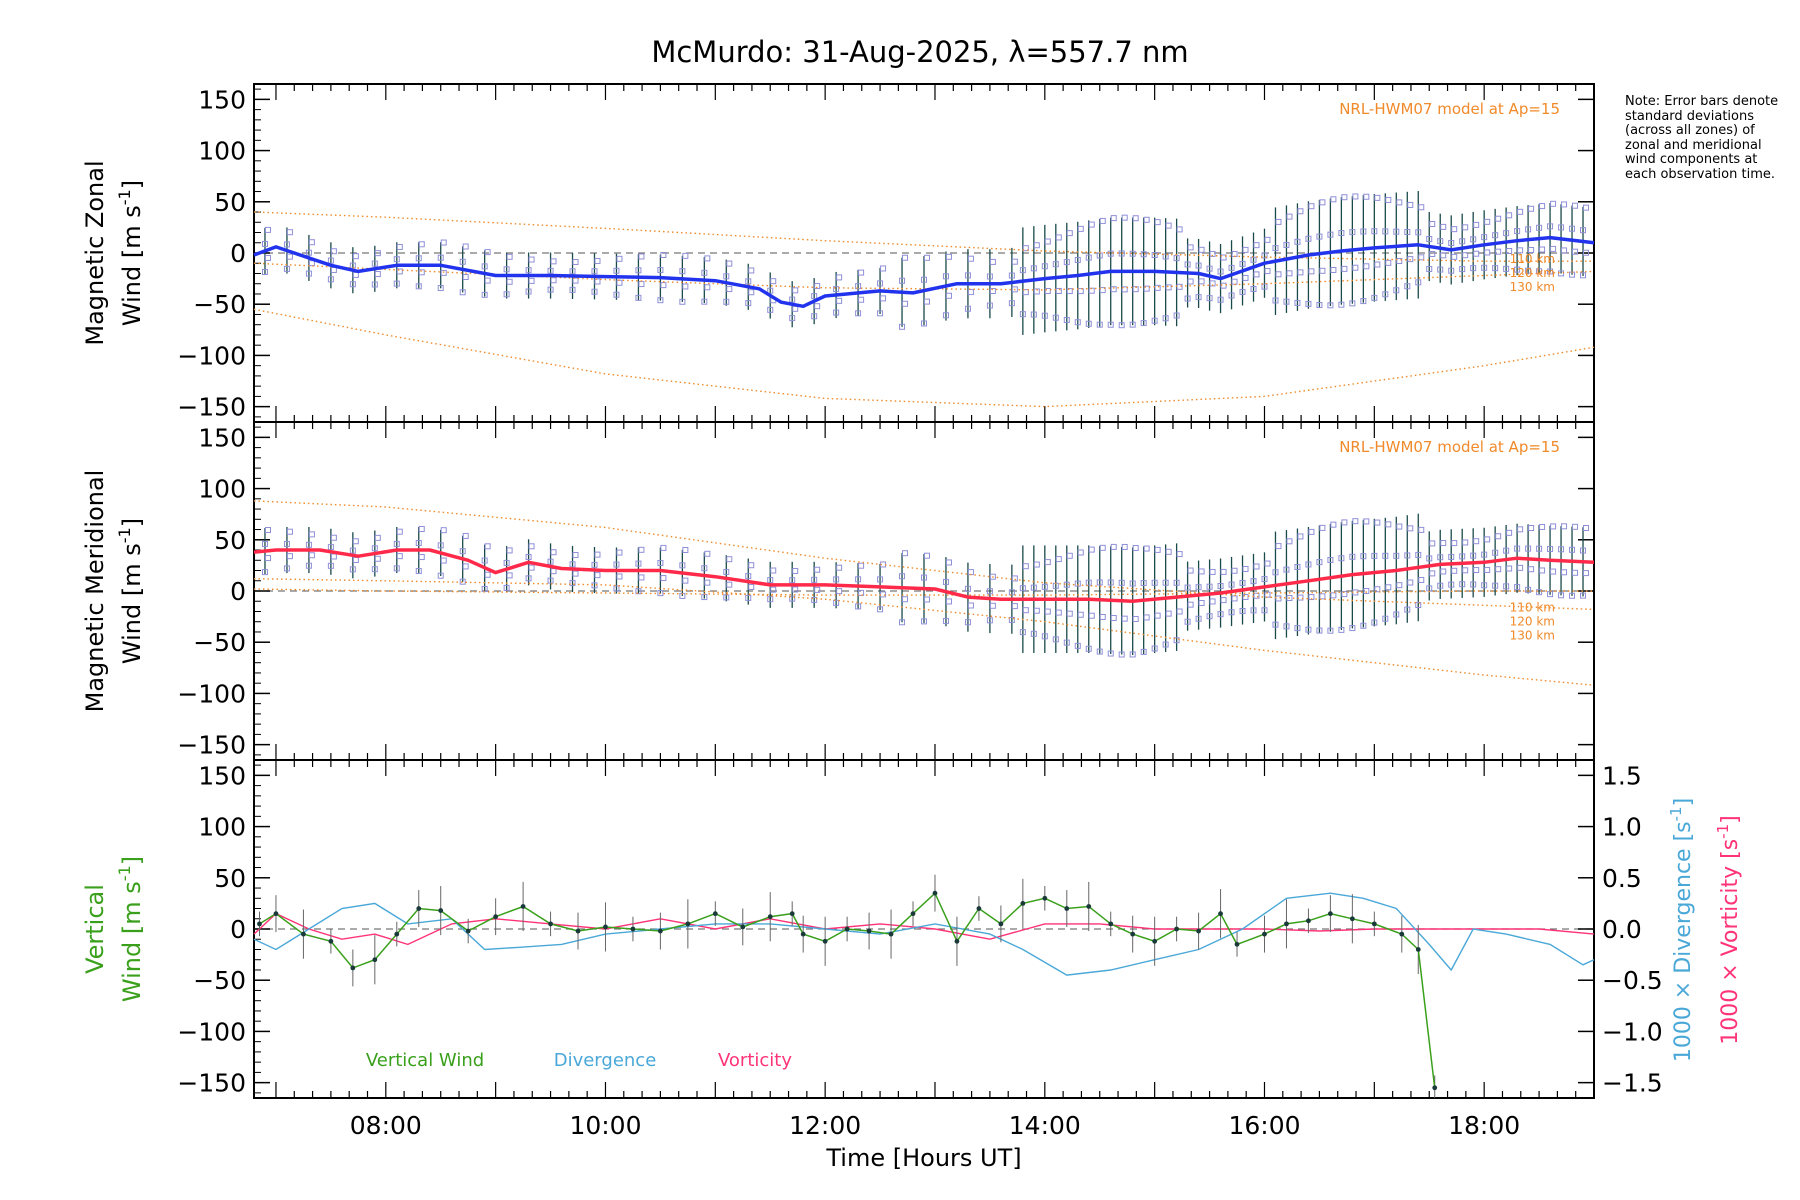 Image resolution: width=1800 pixels, height=1200 pixels. What do you see at coordinates (386, 1125) in the screenshot?
I see `x-tick-label: 08:00` at bounding box center [386, 1125].